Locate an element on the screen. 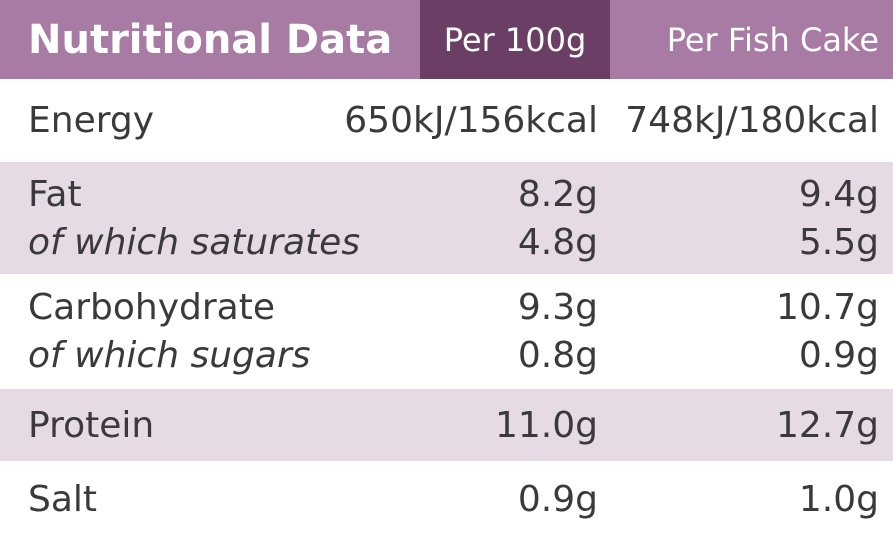  table-title: Nutritional Data is located at coordinates (210, 39).